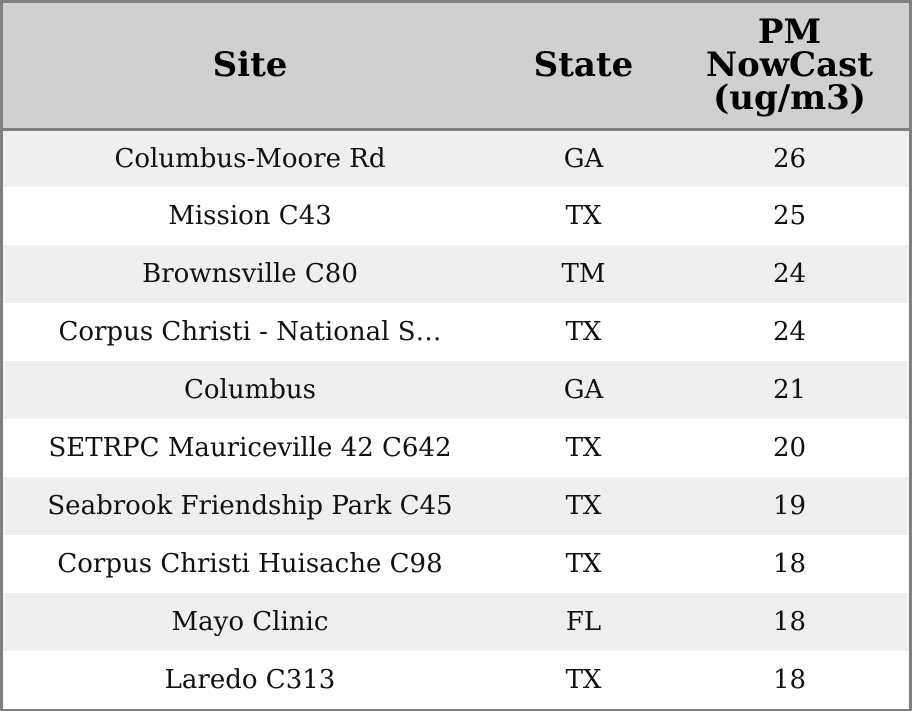 The width and height of the screenshot is (912, 711). Describe the element at coordinates (789, 216) in the screenshot. I see `cell-pm-nowcast: 25` at that location.